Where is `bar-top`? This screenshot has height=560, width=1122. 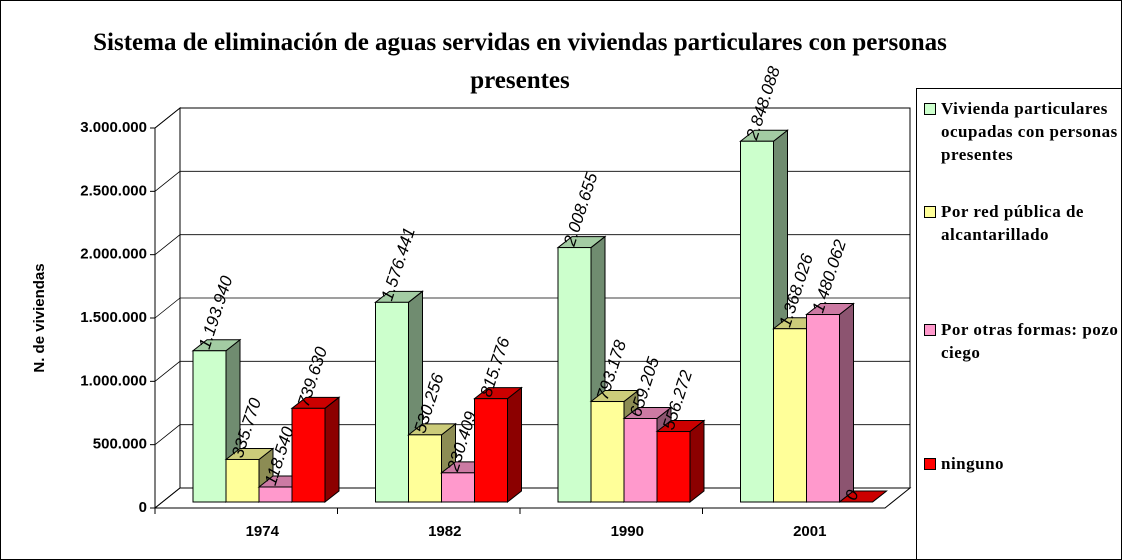 bar-top is located at coordinates (863, 496).